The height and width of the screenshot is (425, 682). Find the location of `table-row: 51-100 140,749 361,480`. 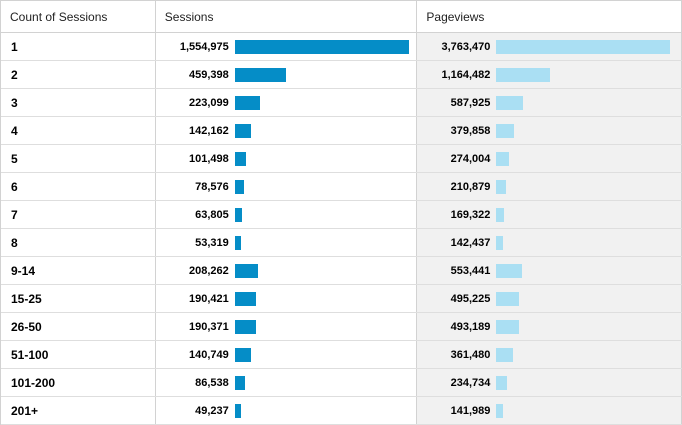

table-row: 51-100 140,749 361,480 is located at coordinates (341, 355).